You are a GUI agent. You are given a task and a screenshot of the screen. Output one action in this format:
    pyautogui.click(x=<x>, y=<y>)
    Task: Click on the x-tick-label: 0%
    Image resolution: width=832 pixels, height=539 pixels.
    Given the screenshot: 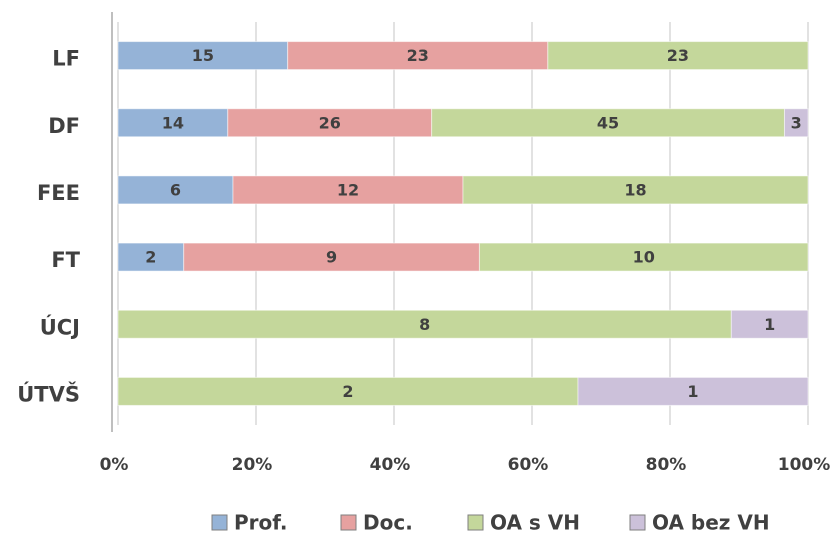 What is the action you would take?
    pyautogui.click(x=114, y=465)
    